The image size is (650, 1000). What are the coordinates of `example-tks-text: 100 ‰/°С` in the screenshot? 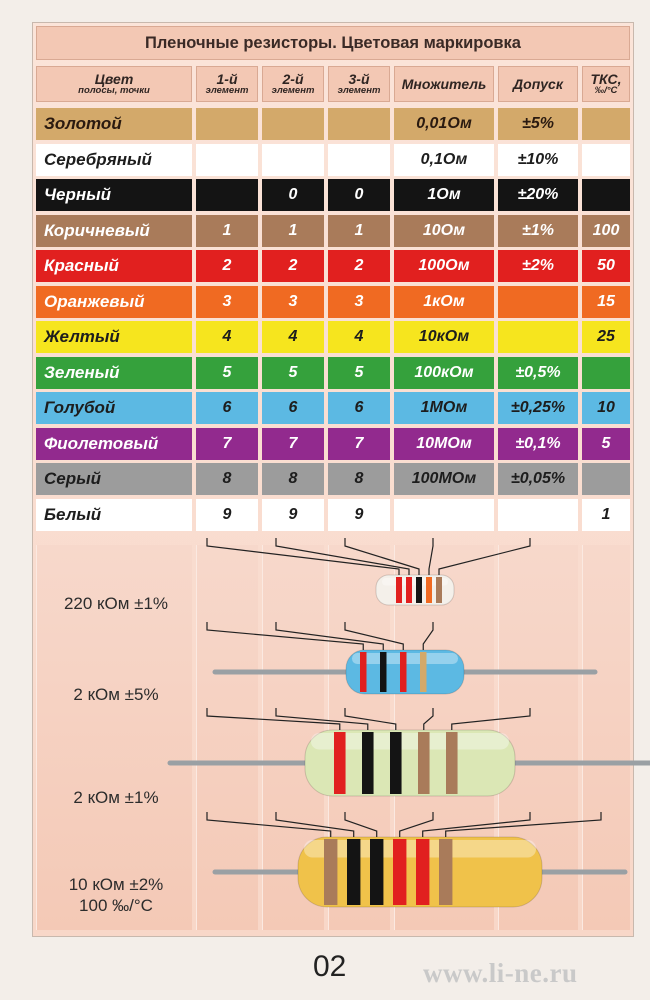 It's located at (116, 906).